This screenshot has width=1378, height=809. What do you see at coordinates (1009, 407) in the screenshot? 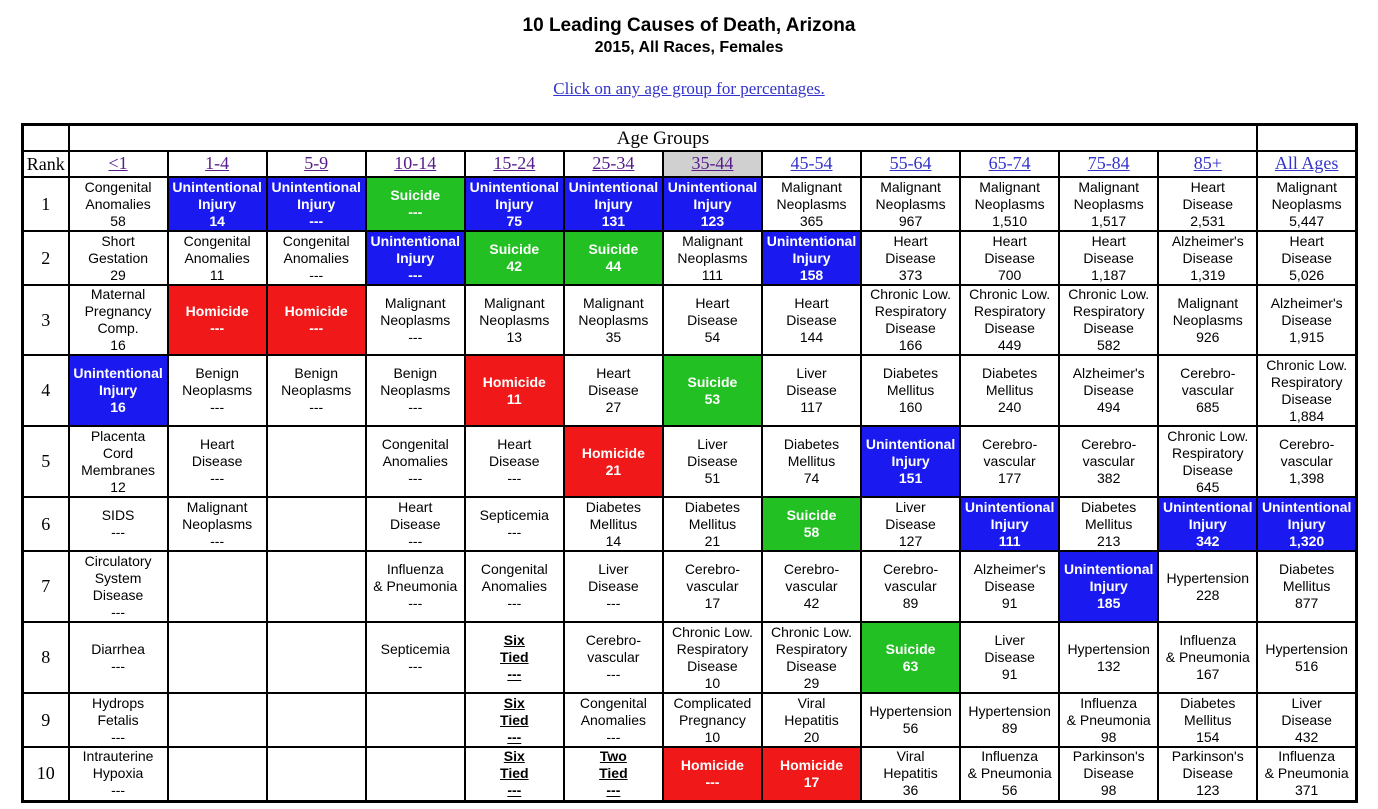
I see `death-count: 240` at bounding box center [1009, 407].